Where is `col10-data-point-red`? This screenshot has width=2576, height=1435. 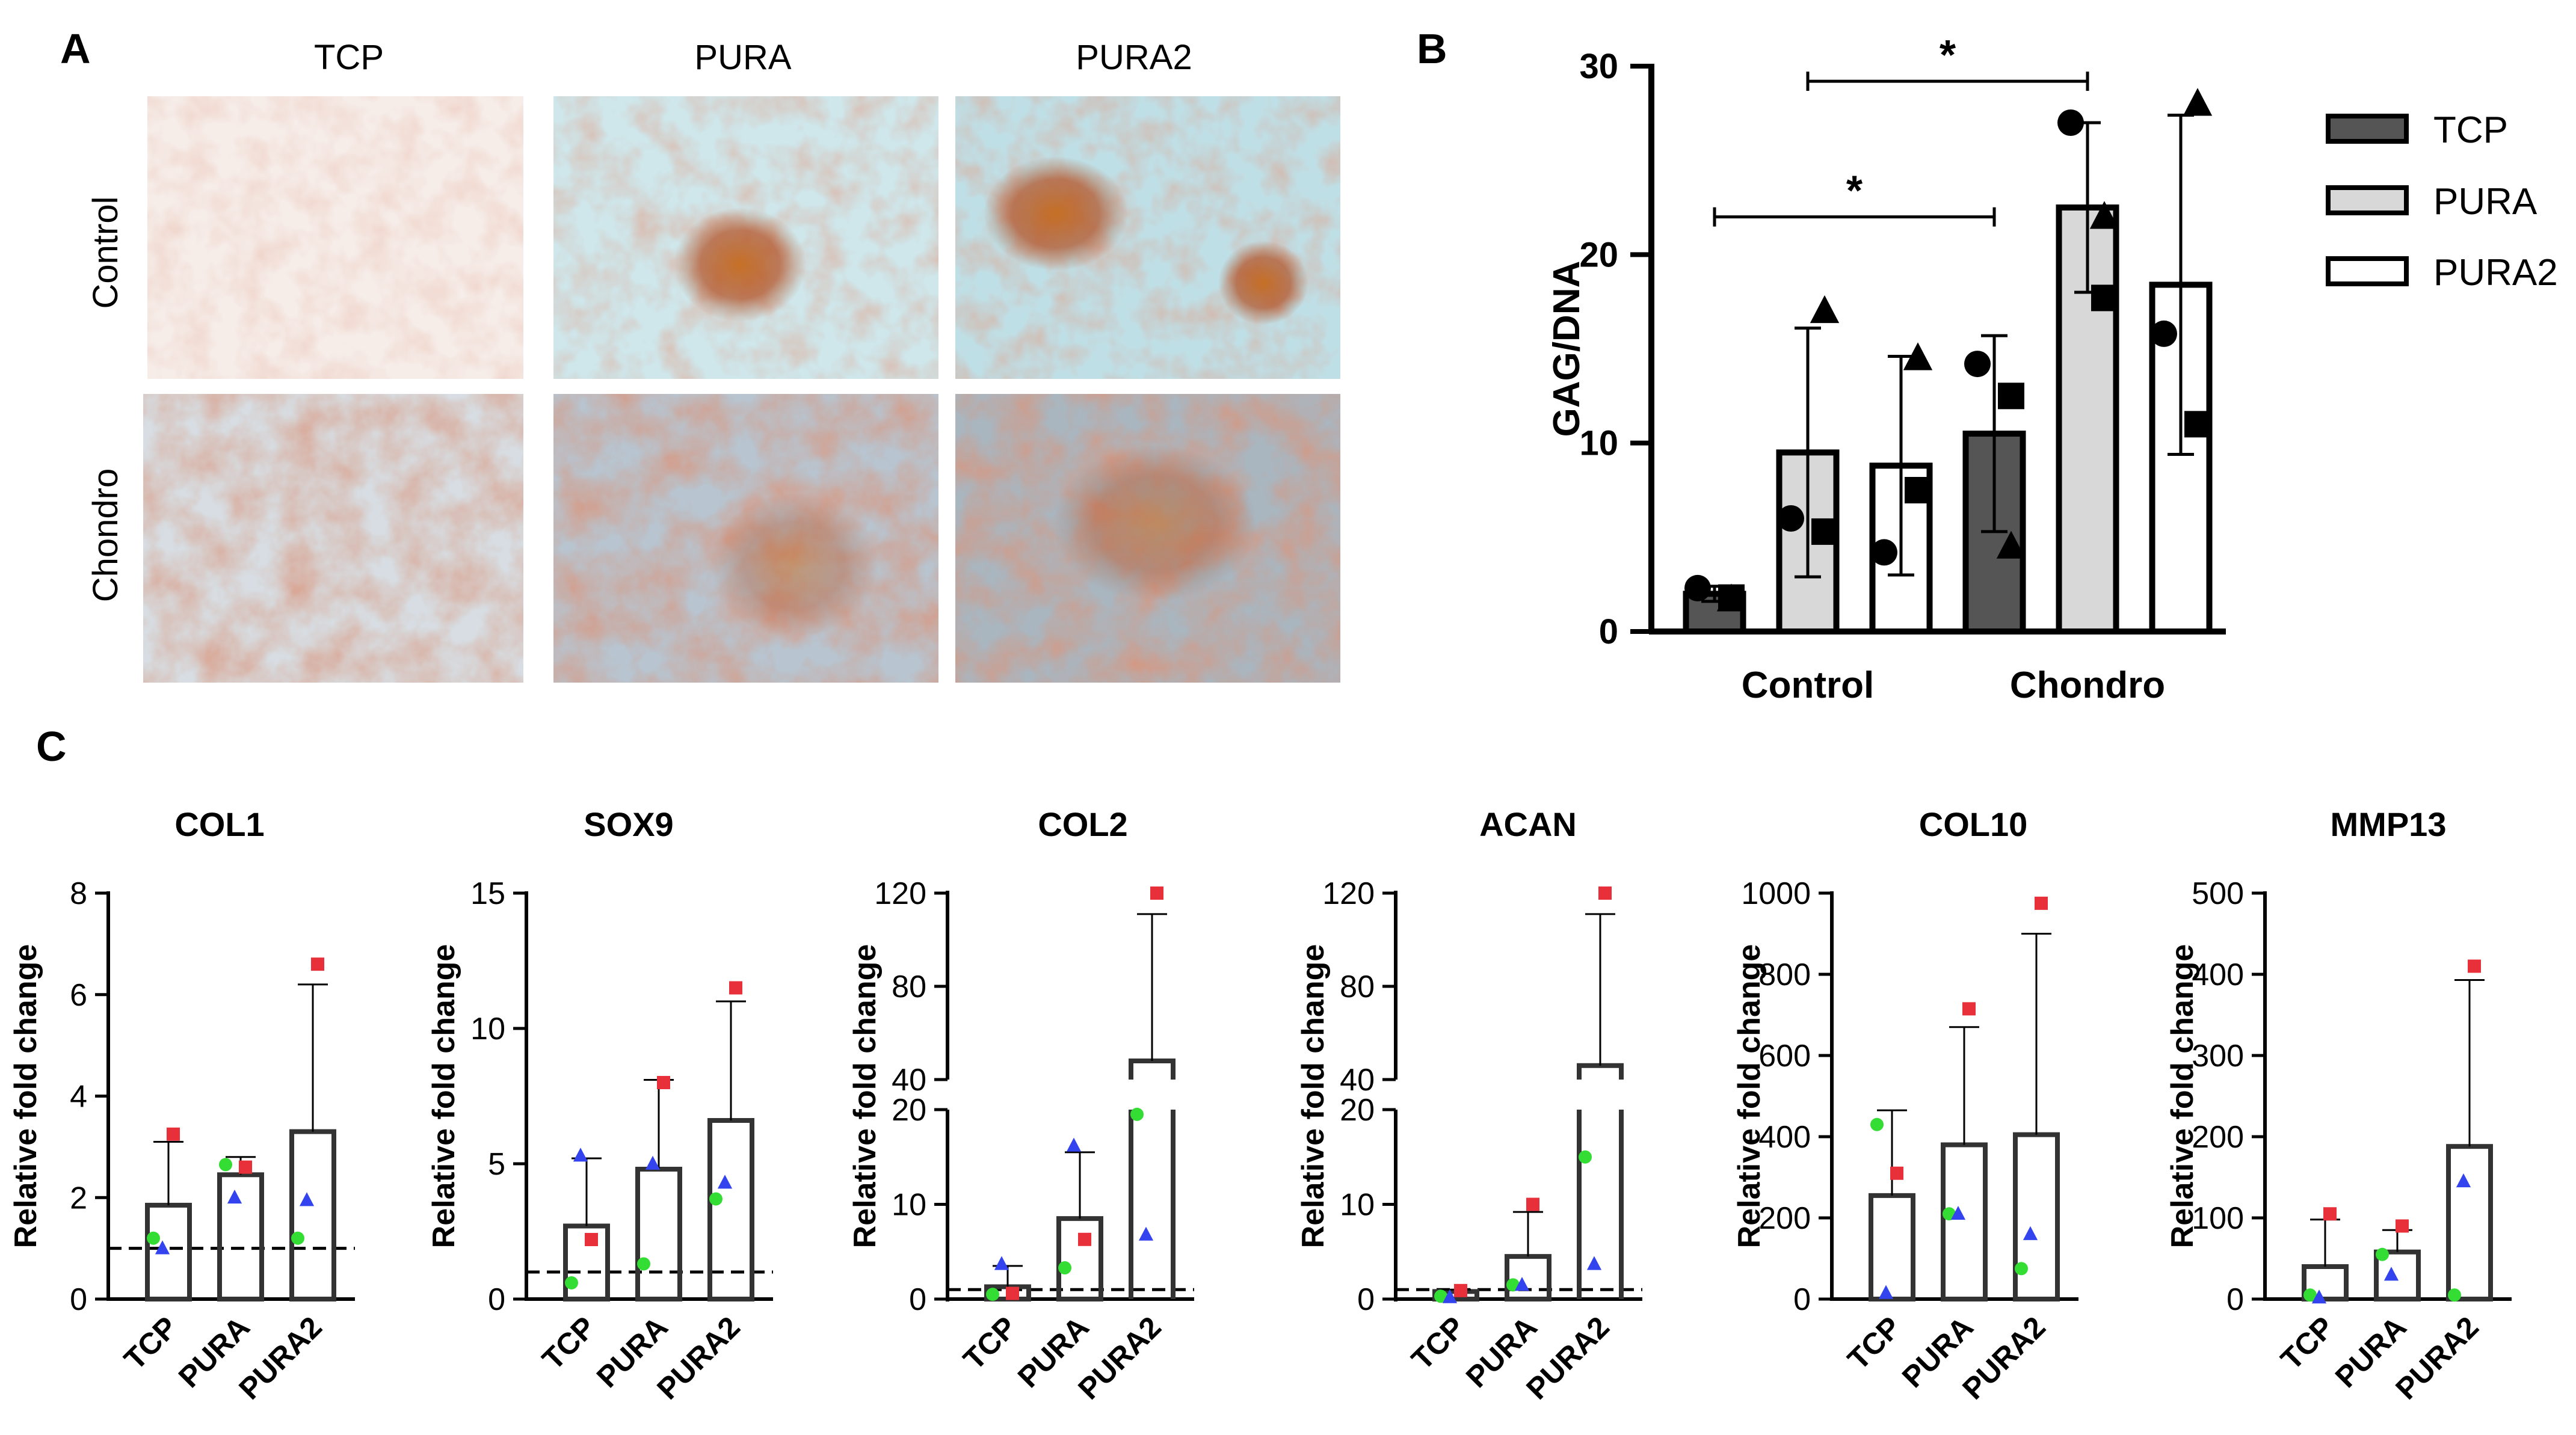 col10-data-point-red is located at coordinates (2041, 903).